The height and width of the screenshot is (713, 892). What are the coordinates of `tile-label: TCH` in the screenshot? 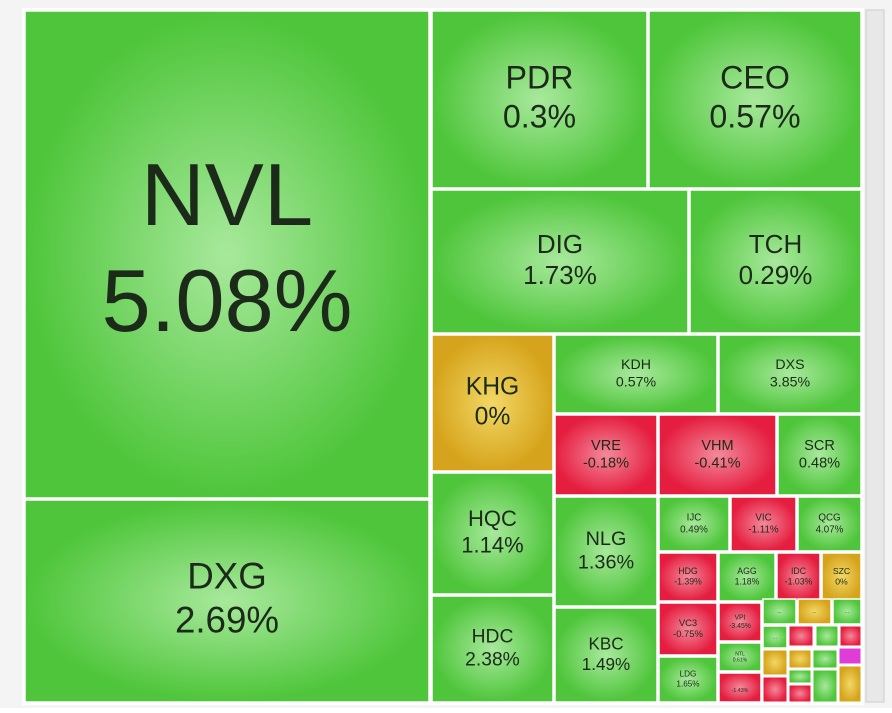 It's located at (775, 244).